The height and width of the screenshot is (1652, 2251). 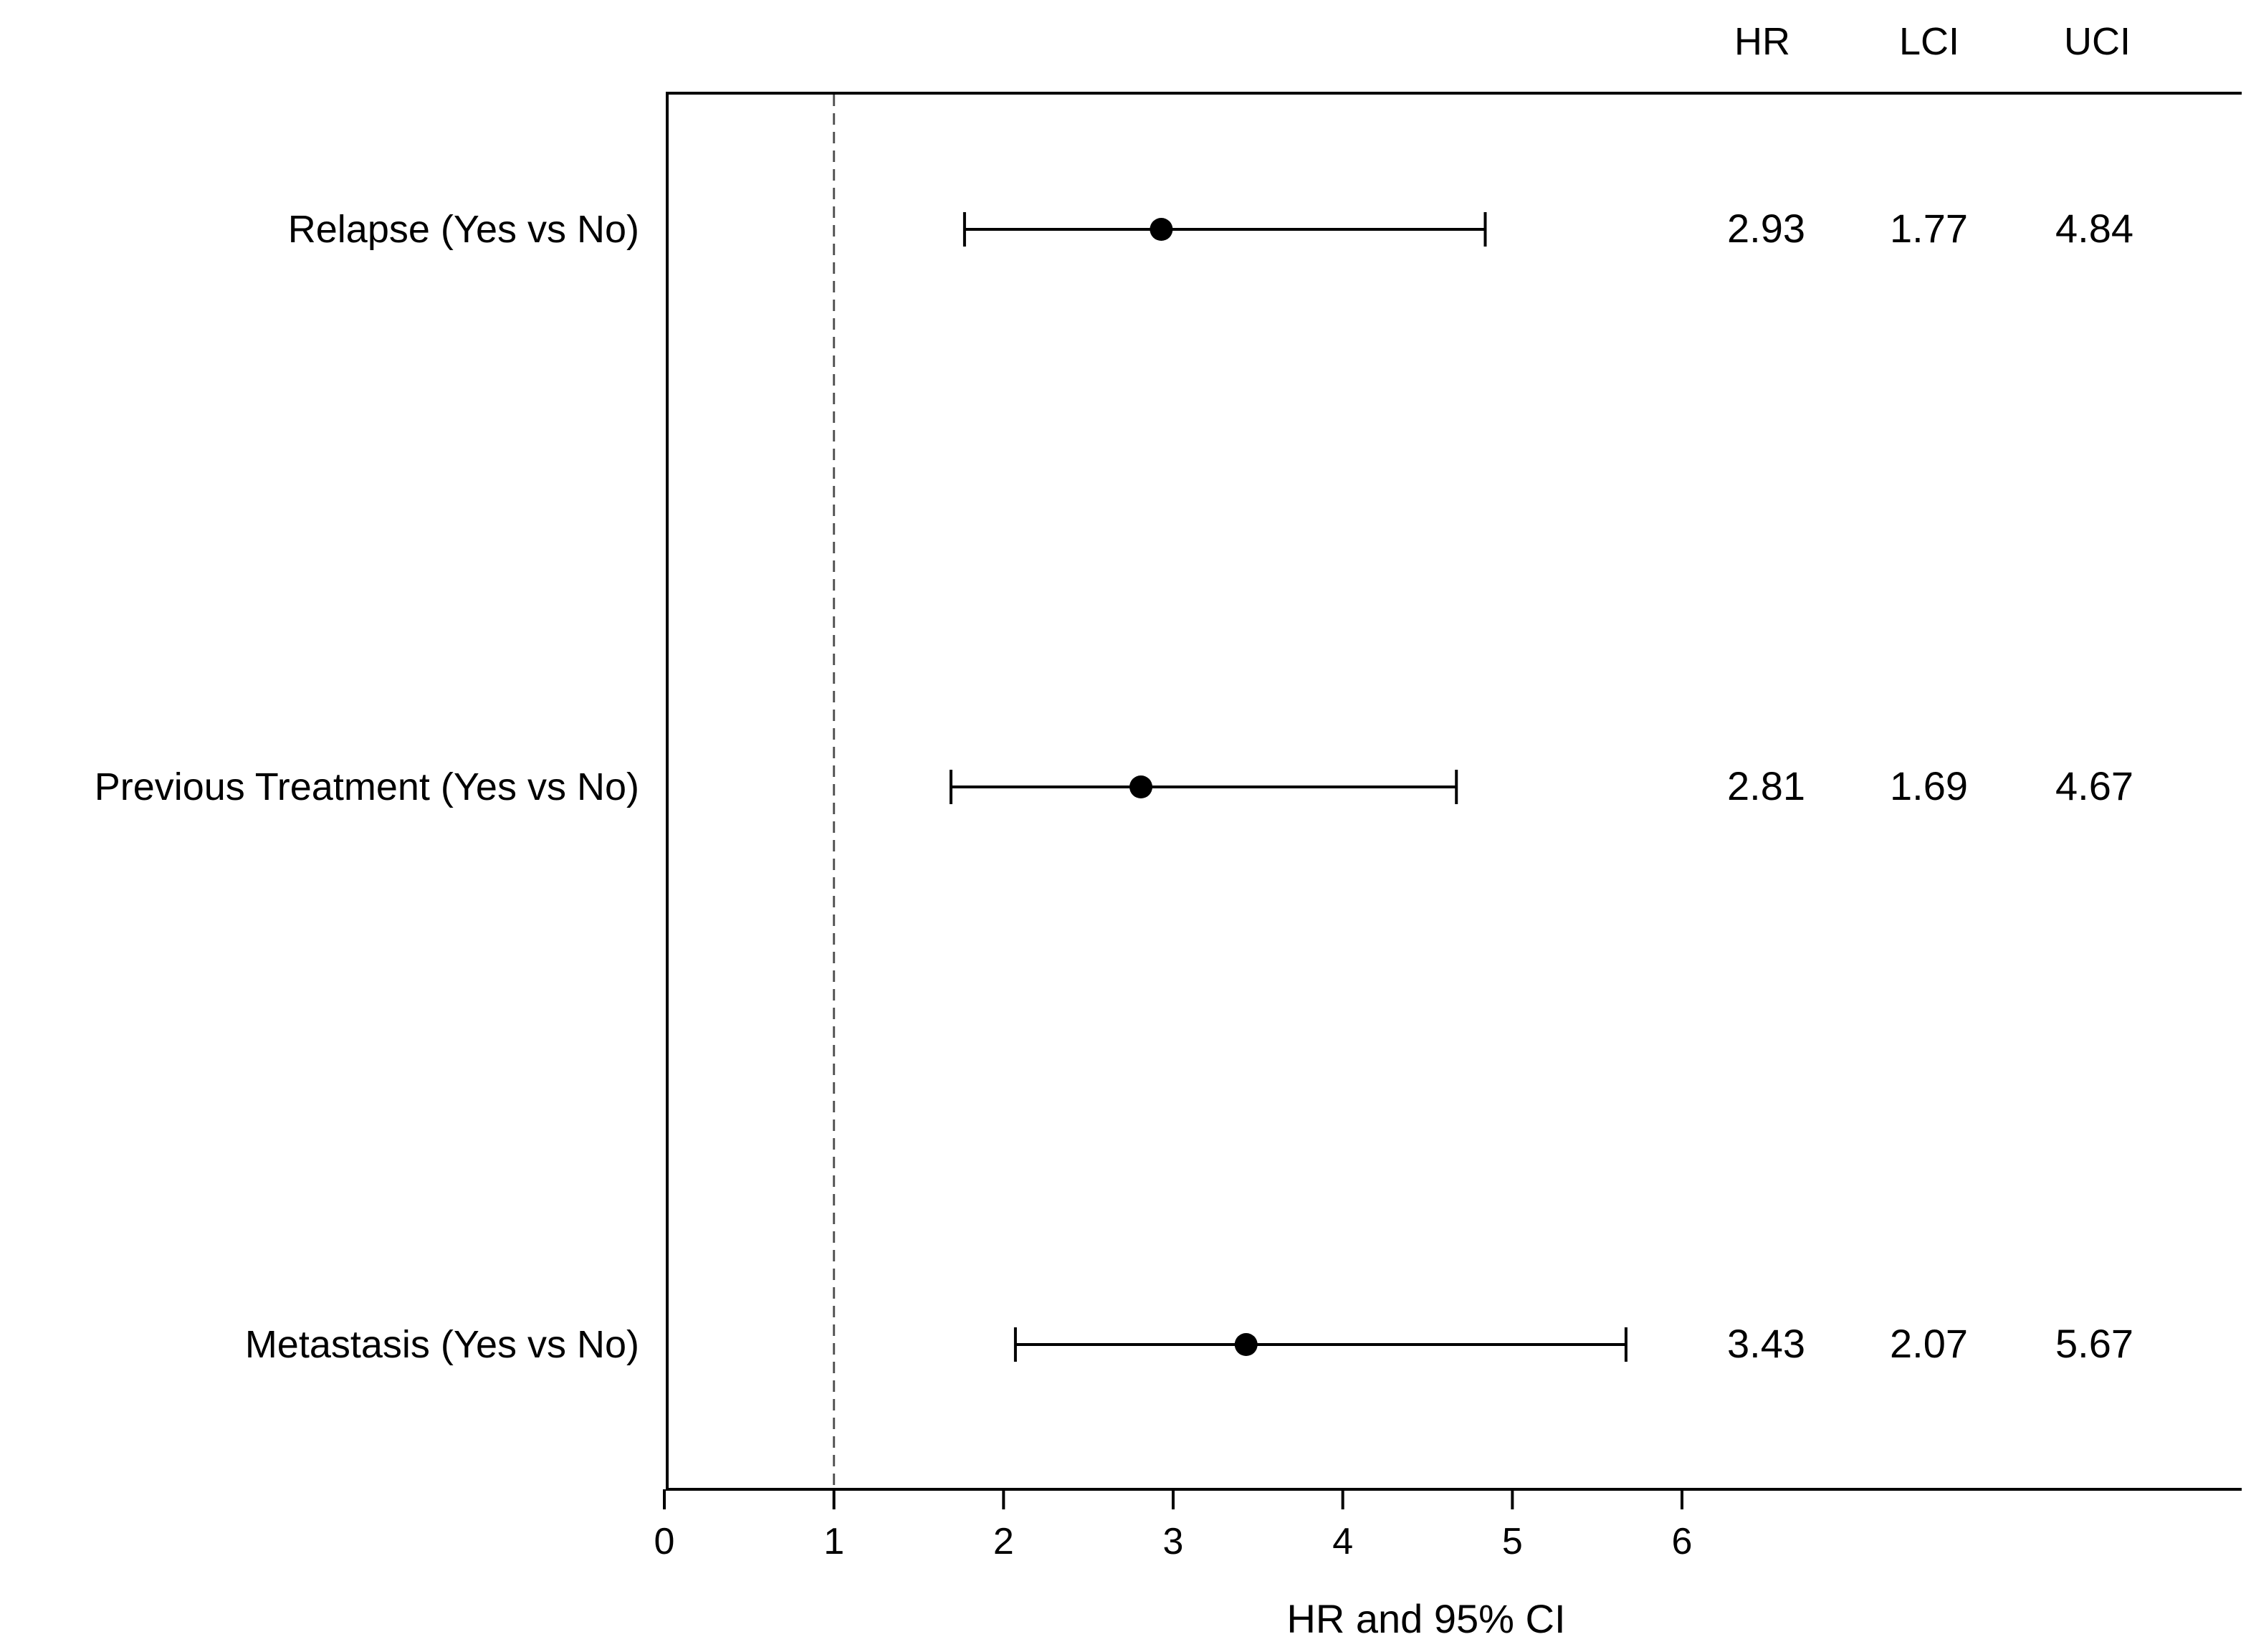 What do you see at coordinates (1682, 1541) in the screenshot?
I see `x-tick-label-6: 6` at bounding box center [1682, 1541].